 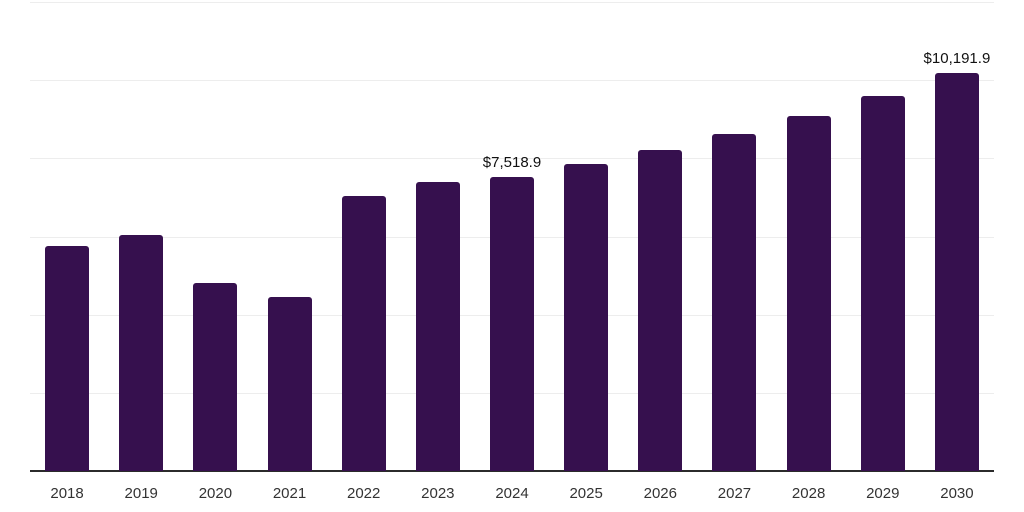 I want to click on bar-2020, so click(x=215, y=377).